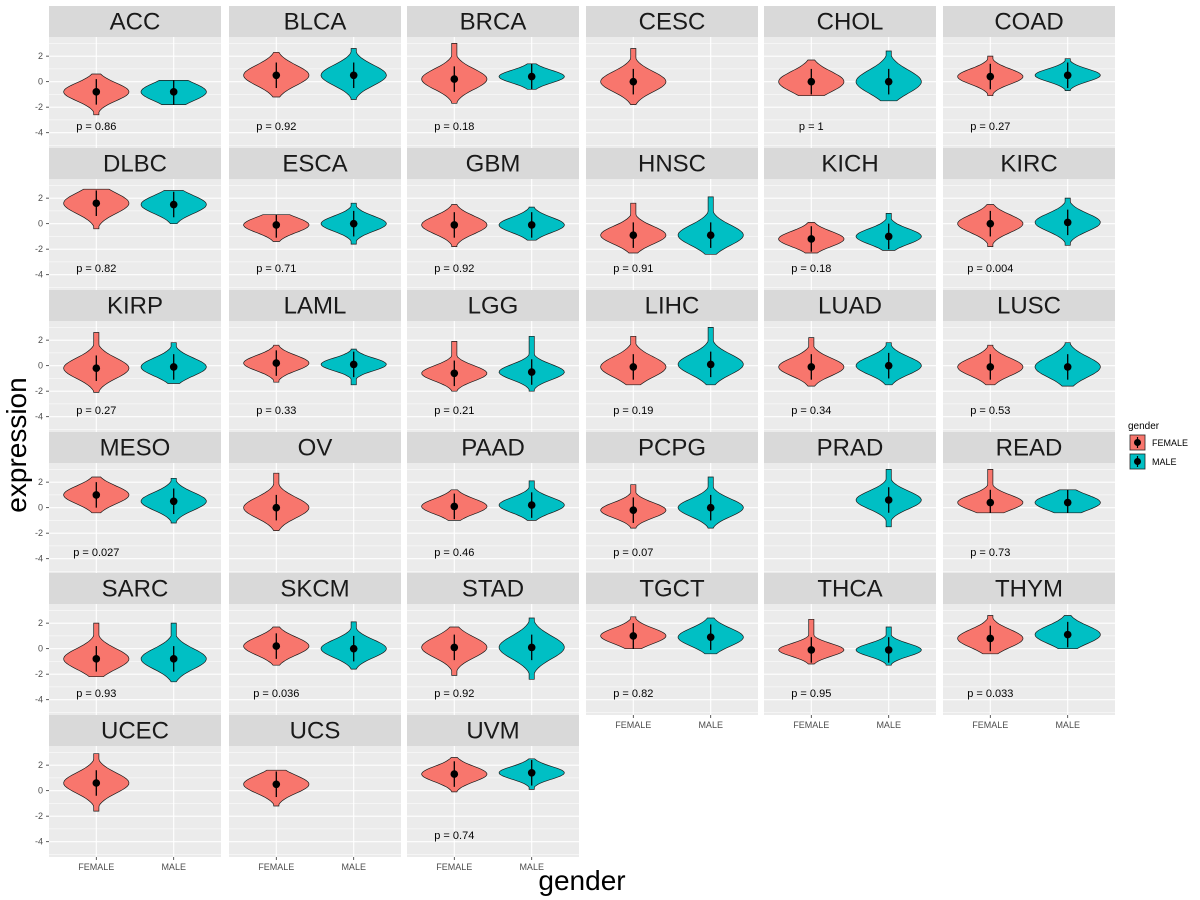 Image resolution: width=1200 pixels, height=900 pixels. I want to click on strip-label: UVM, so click(492, 731).